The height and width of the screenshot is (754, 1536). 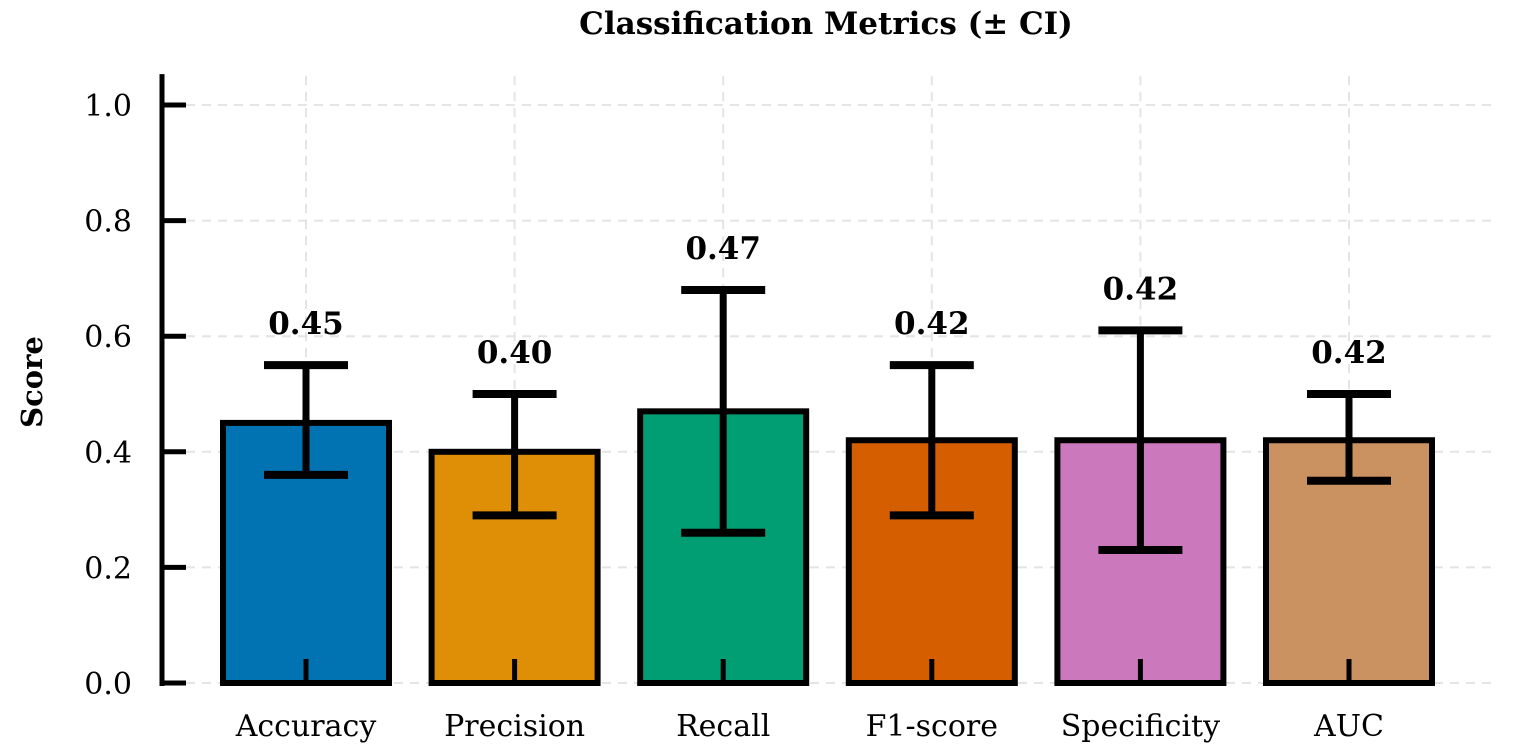 I want to click on value-labels: 0.45 0.40 0.47 0.42 0.42 0.42, so click(x=827, y=301).